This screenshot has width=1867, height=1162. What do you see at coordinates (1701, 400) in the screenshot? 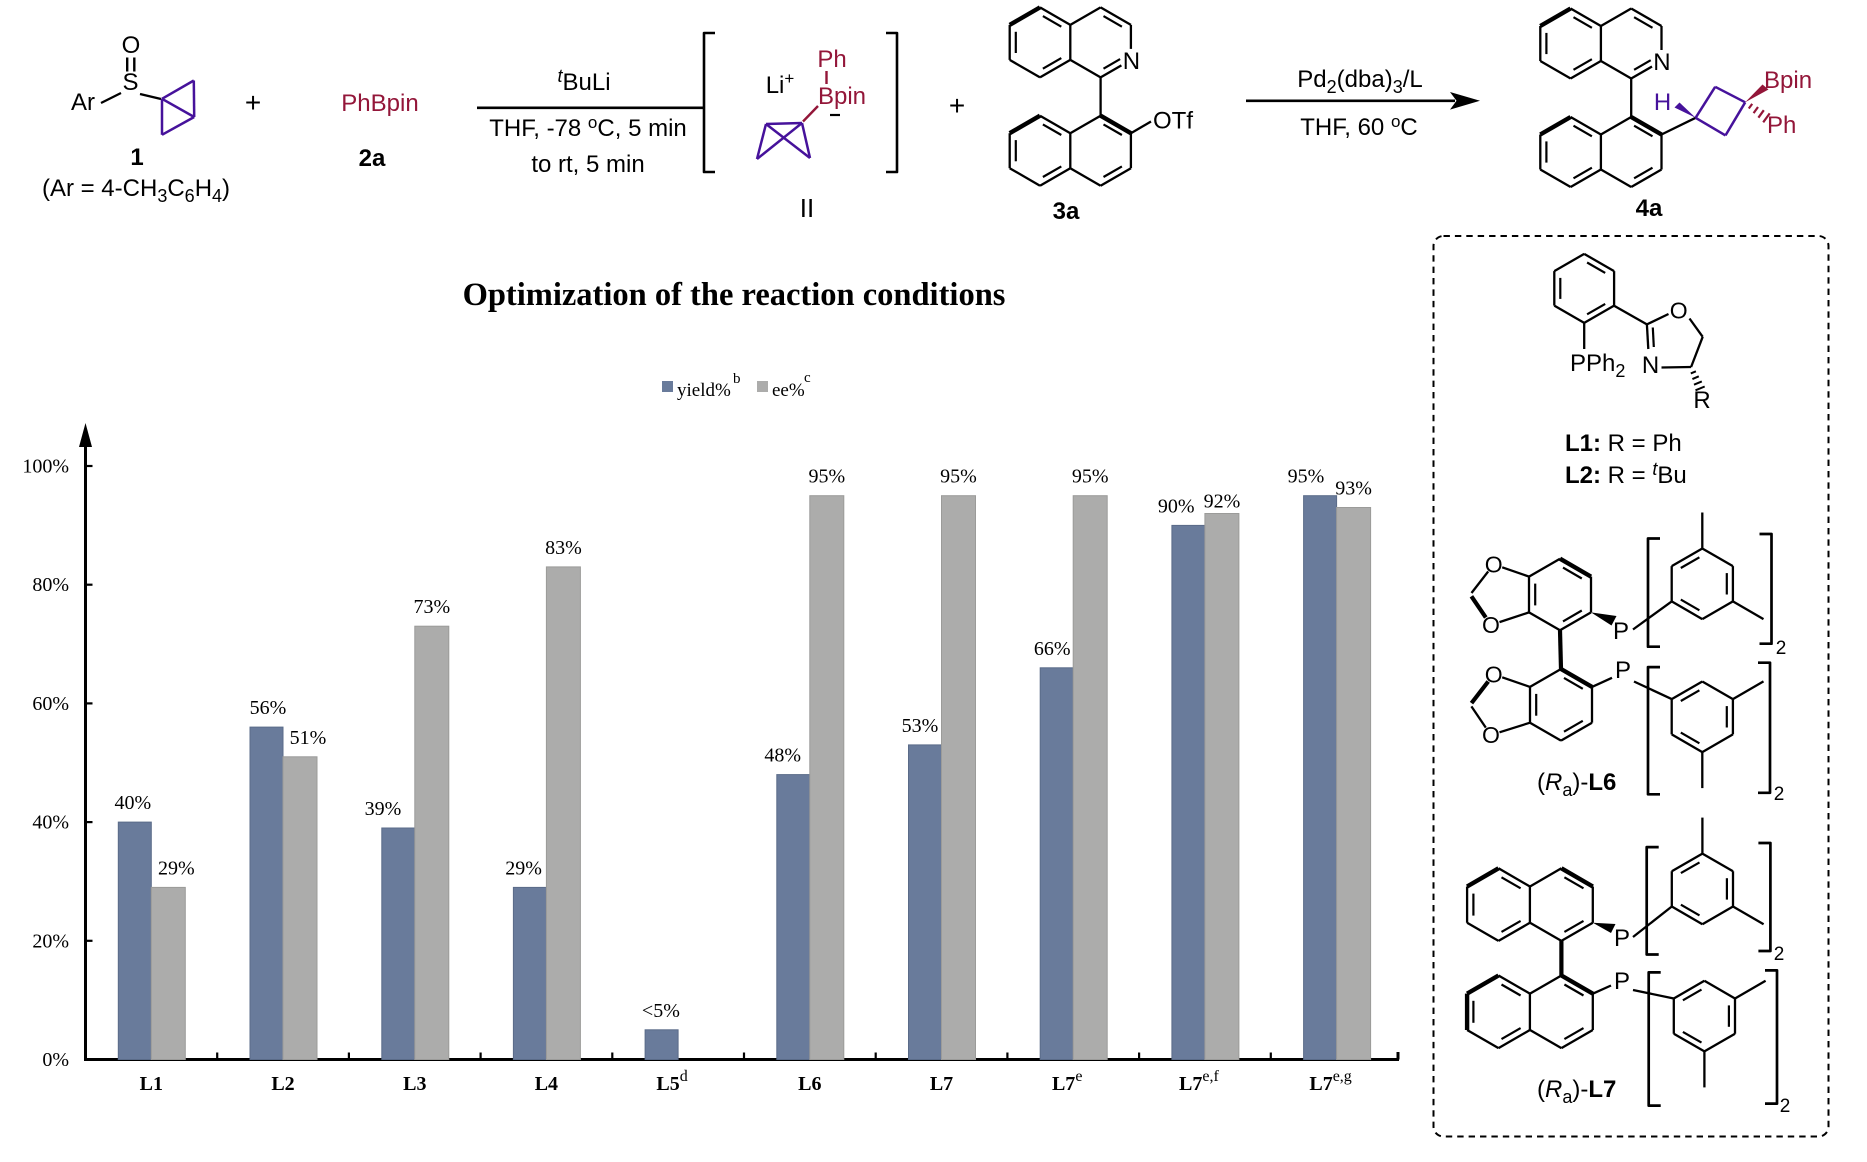
I see `svg-text: R` at bounding box center [1701, 400].